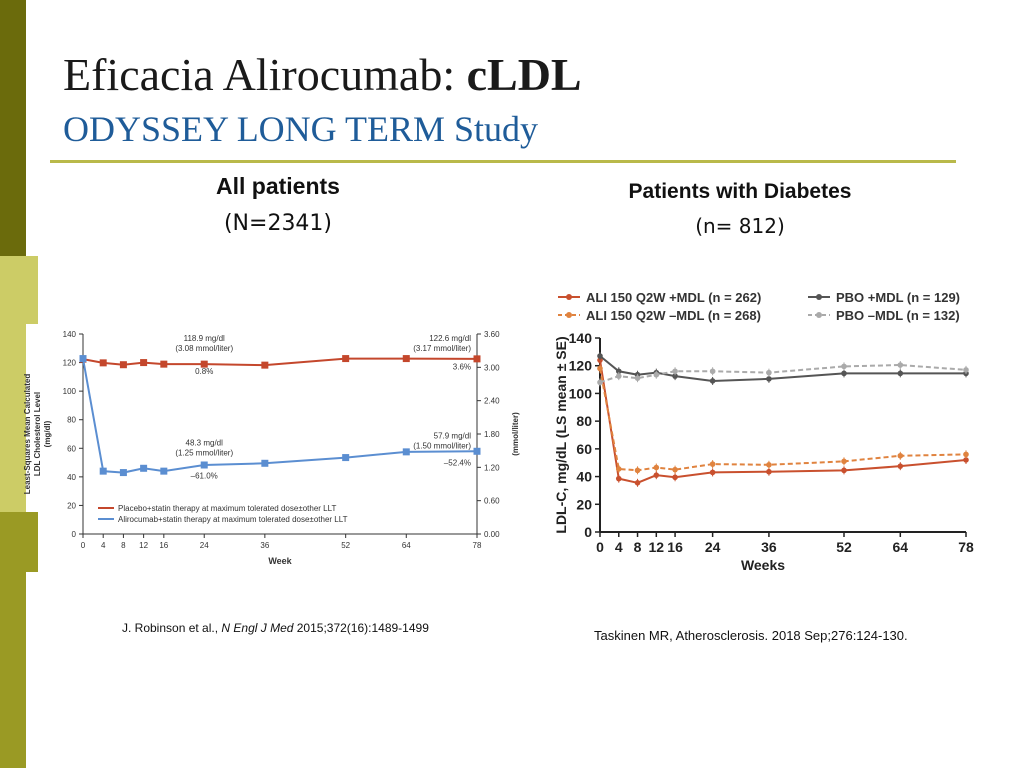 The width and height of the screenshot is (1024, 768). Describe the element at coordinates (492, 367) in the screenshot. I see `y2-tick-label: 3.00` at that location.